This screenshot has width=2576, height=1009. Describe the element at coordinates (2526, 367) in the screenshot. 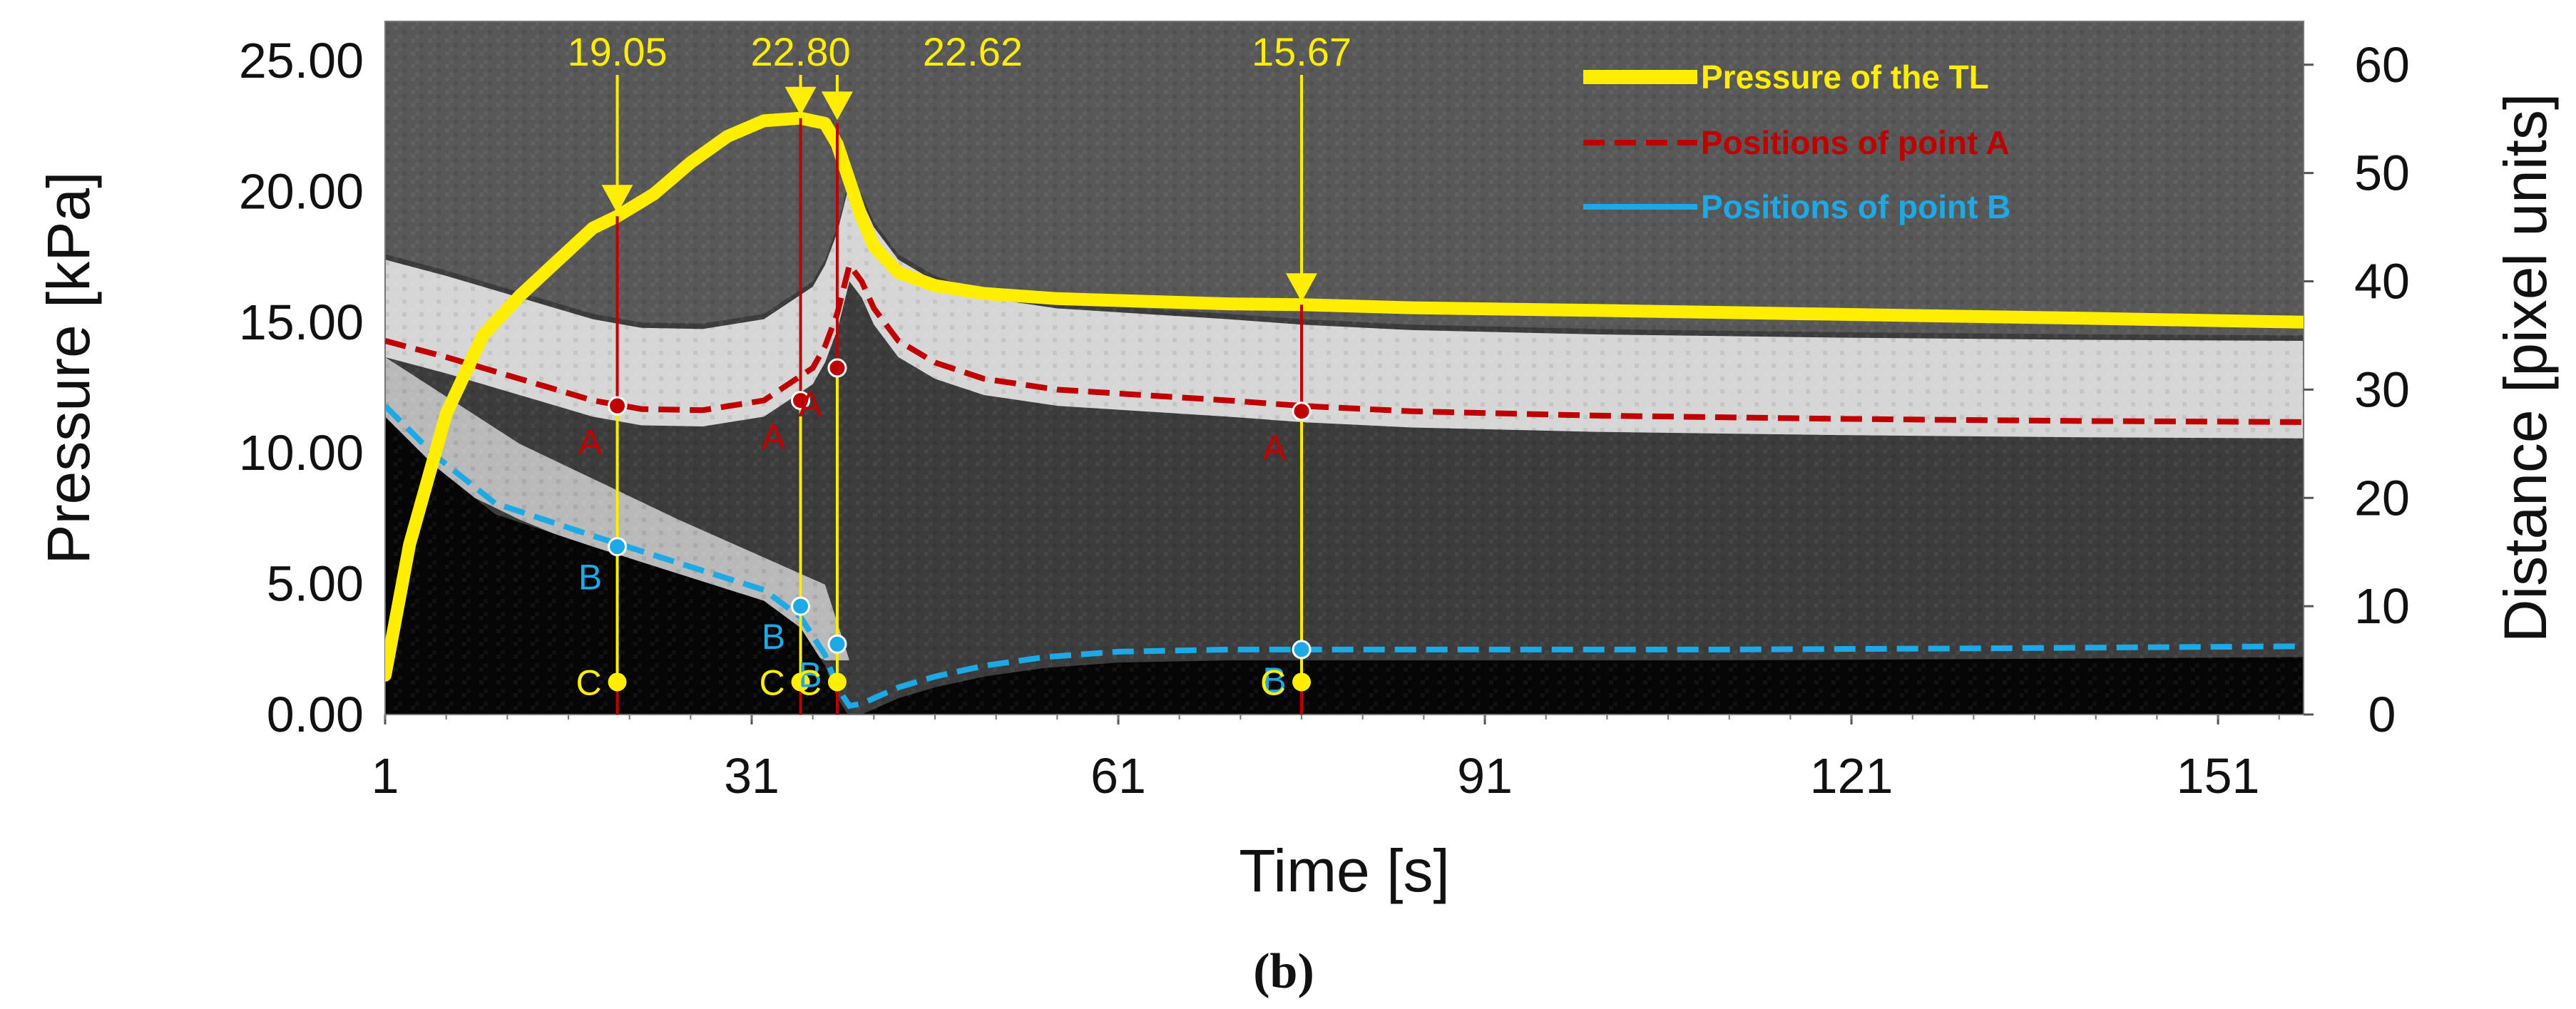

I see `y-axis-right-title: Distance [pixel units]` at that location.